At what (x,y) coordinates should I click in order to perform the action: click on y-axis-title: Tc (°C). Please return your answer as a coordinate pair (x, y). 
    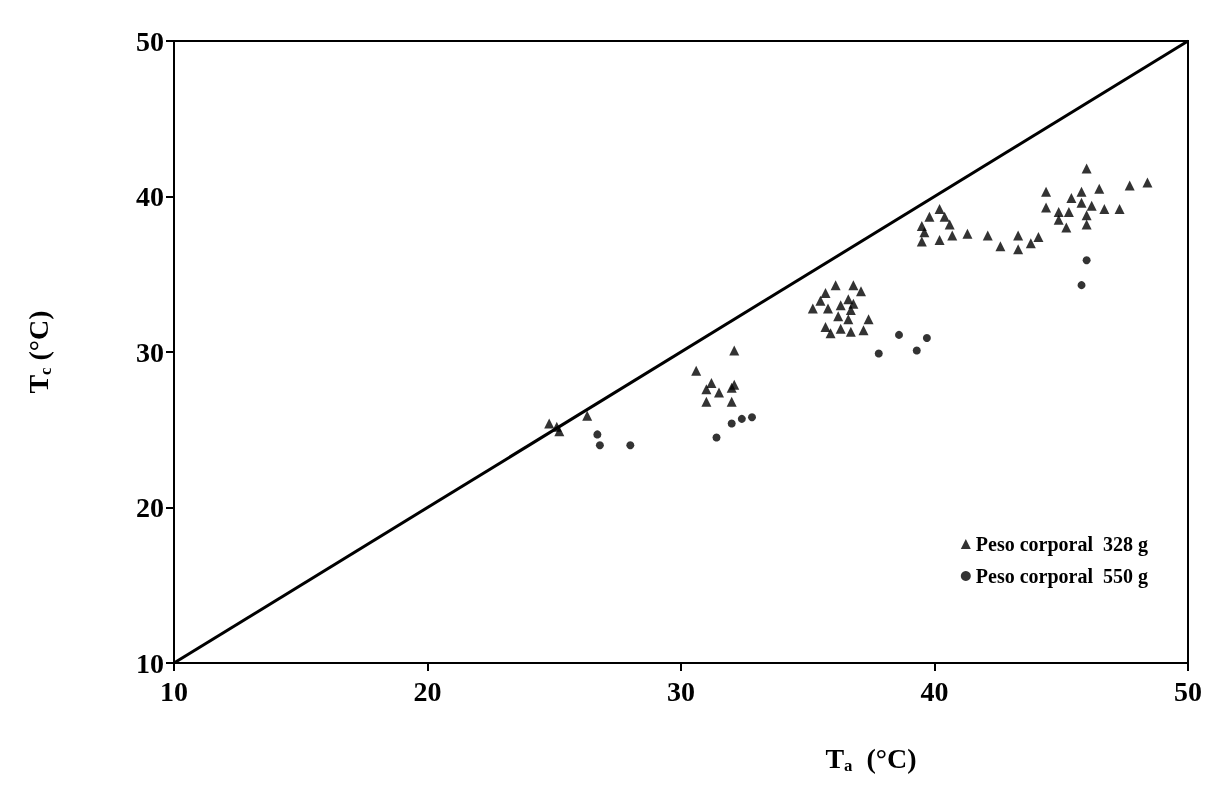
    Looking at the image, I should click on (39, 352).